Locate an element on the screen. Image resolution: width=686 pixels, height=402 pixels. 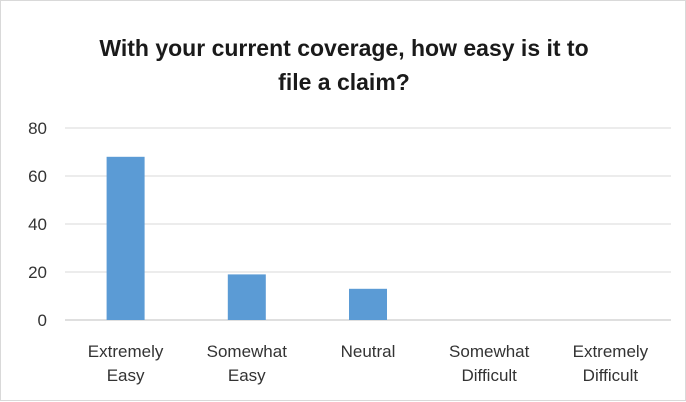
chart-title-line: file a claim? is located at coordinates (344, 82).